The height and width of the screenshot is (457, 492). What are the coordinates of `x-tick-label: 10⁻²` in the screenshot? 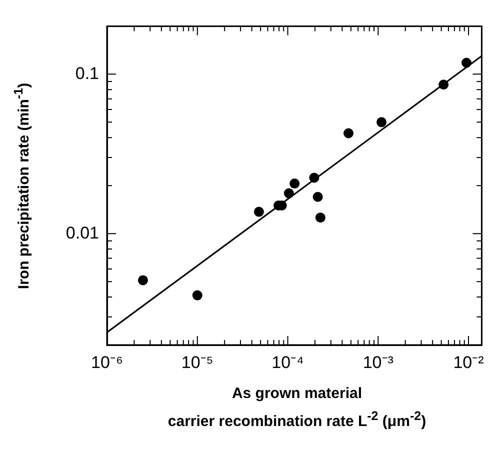 It's located at (468, 362).